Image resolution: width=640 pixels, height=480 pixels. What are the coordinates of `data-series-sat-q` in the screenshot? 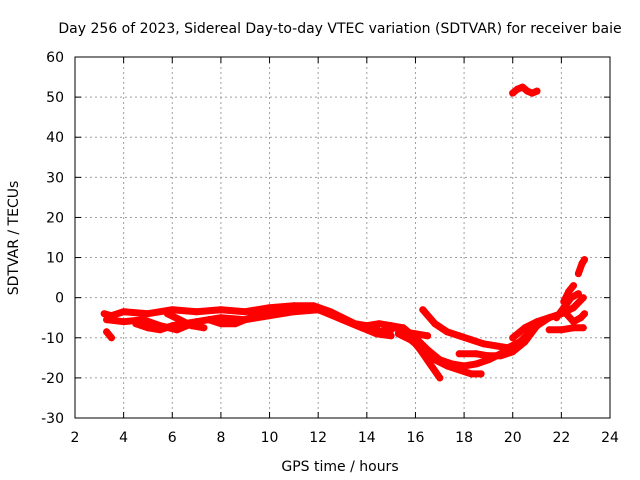 It's located at (575, 318).